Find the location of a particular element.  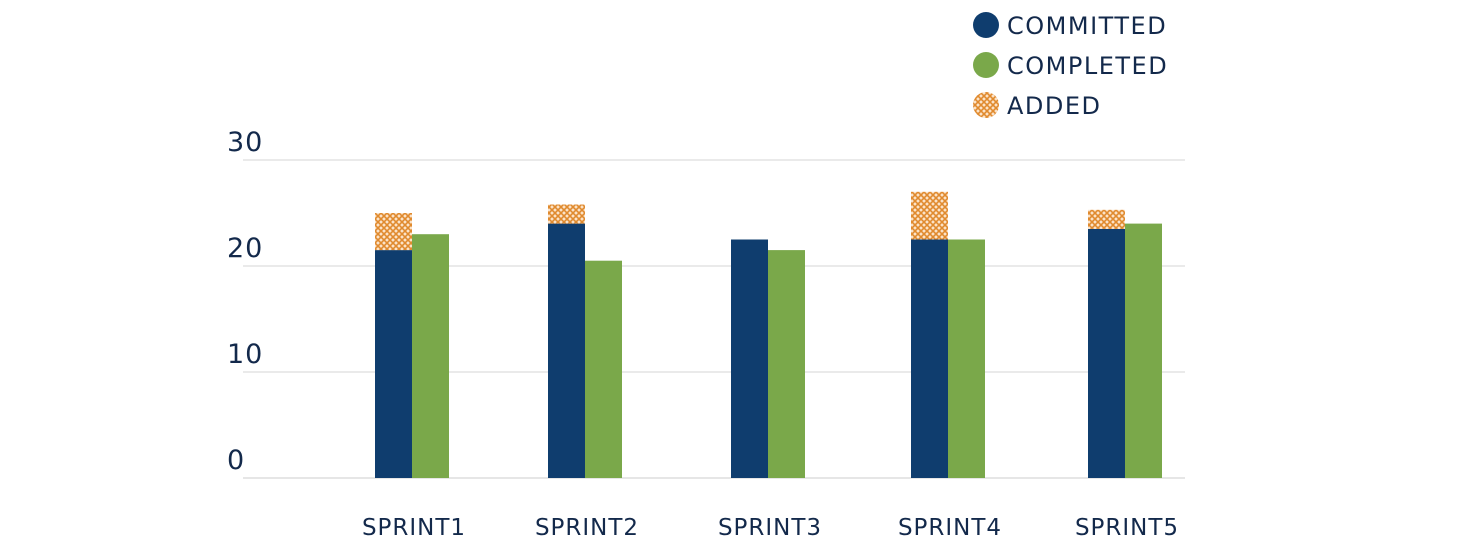

legend-label-completed: COMPLETED is located at coordinates (1087, 66).